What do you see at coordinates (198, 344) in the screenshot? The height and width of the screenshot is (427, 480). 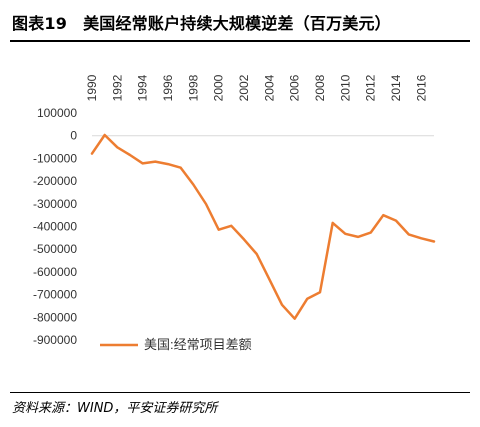 I see `legend-label: 美国:经常项目差额` at bounding box center [198, 344].